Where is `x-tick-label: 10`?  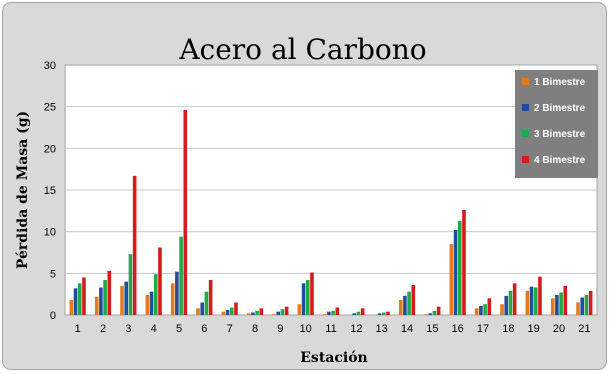
x-tick-label: 10 is located at coordinates (306, 329).